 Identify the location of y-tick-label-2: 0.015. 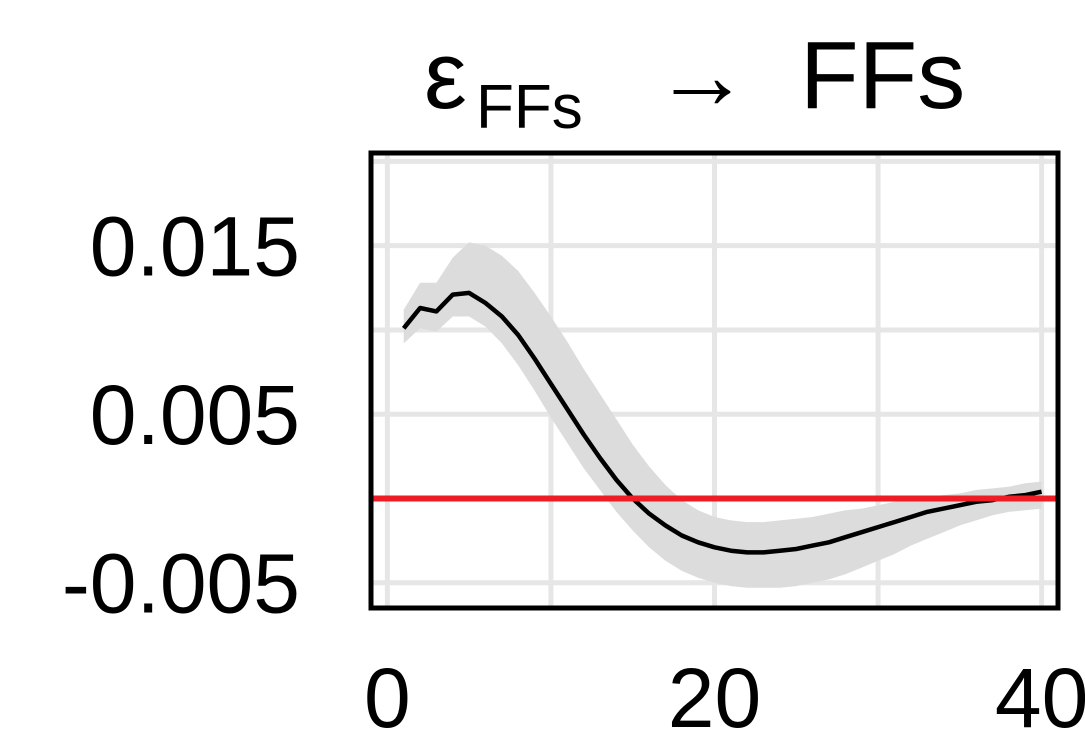
(195, 247).